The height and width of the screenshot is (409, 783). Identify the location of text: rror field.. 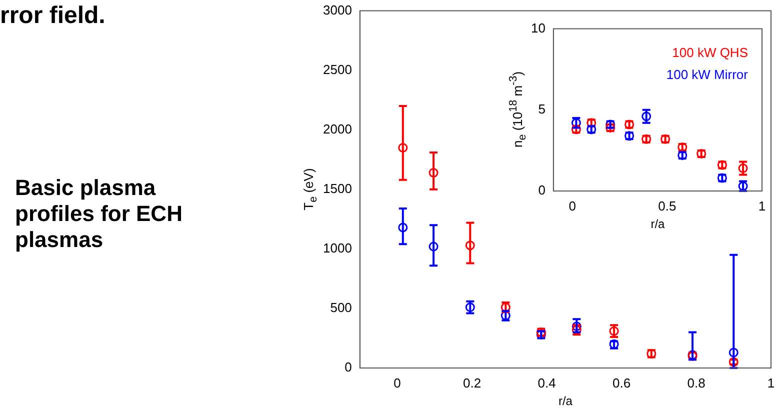
(53, 16).